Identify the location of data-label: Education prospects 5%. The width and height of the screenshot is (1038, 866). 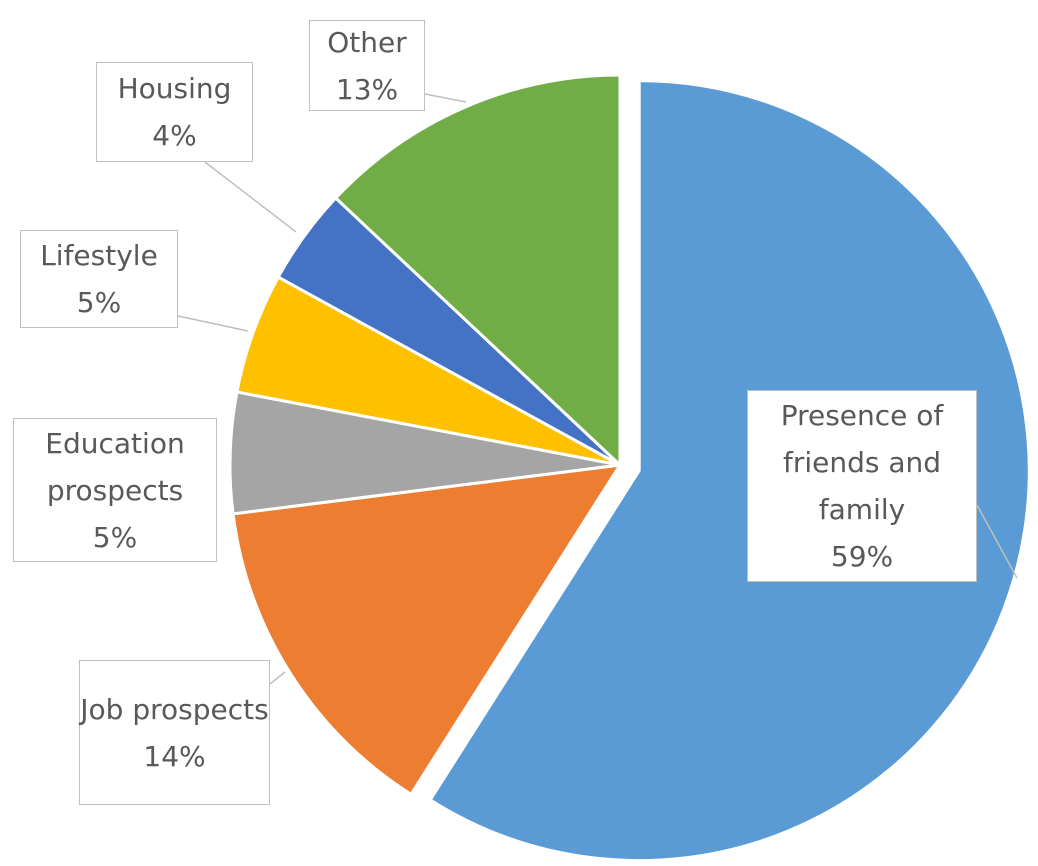
(115, 490).